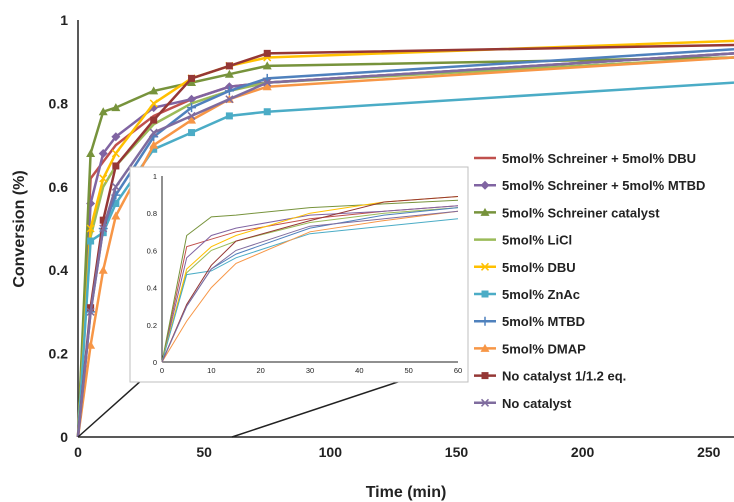 The image size is (734, 502). What do you see at coordinates (543, 321) in the screenshot?
I see `legend-label: 5mol% MTBD` at bounding box center [543, 321].